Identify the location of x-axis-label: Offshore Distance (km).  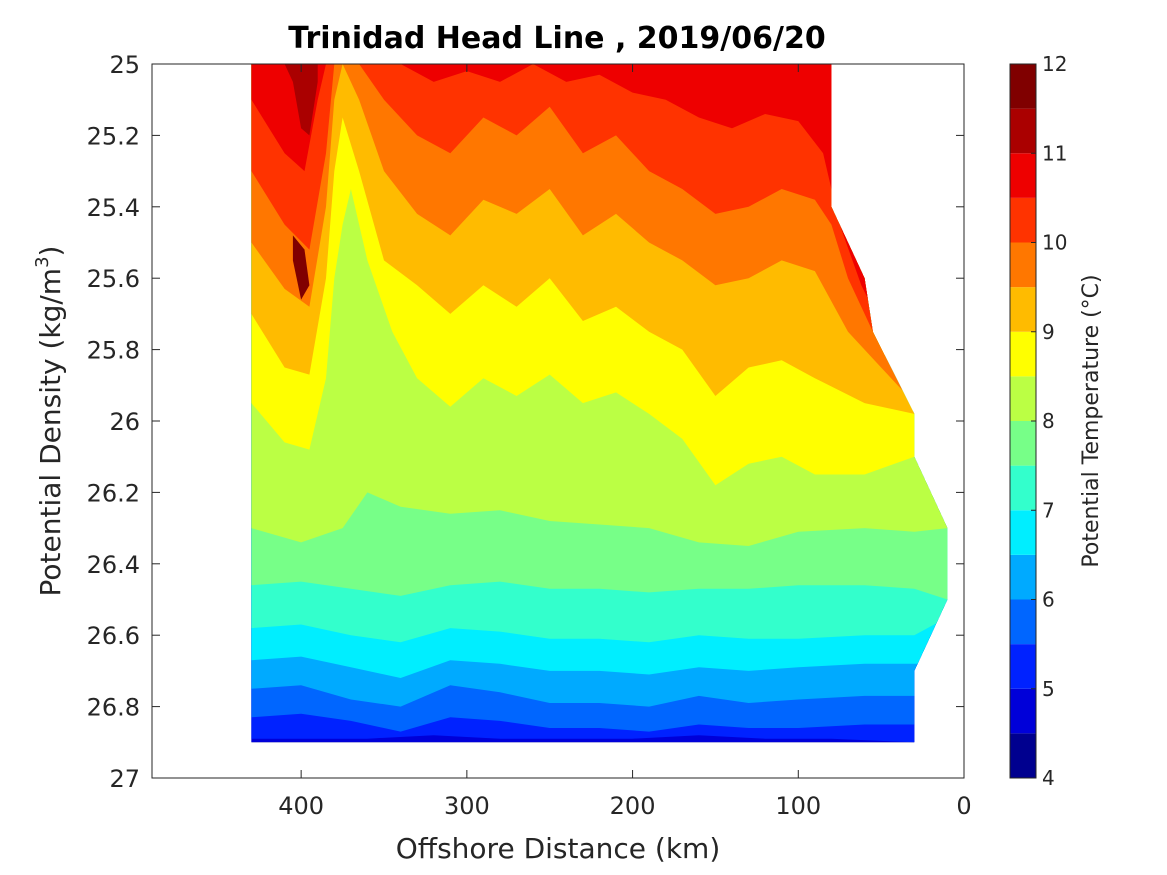
(558, 848).